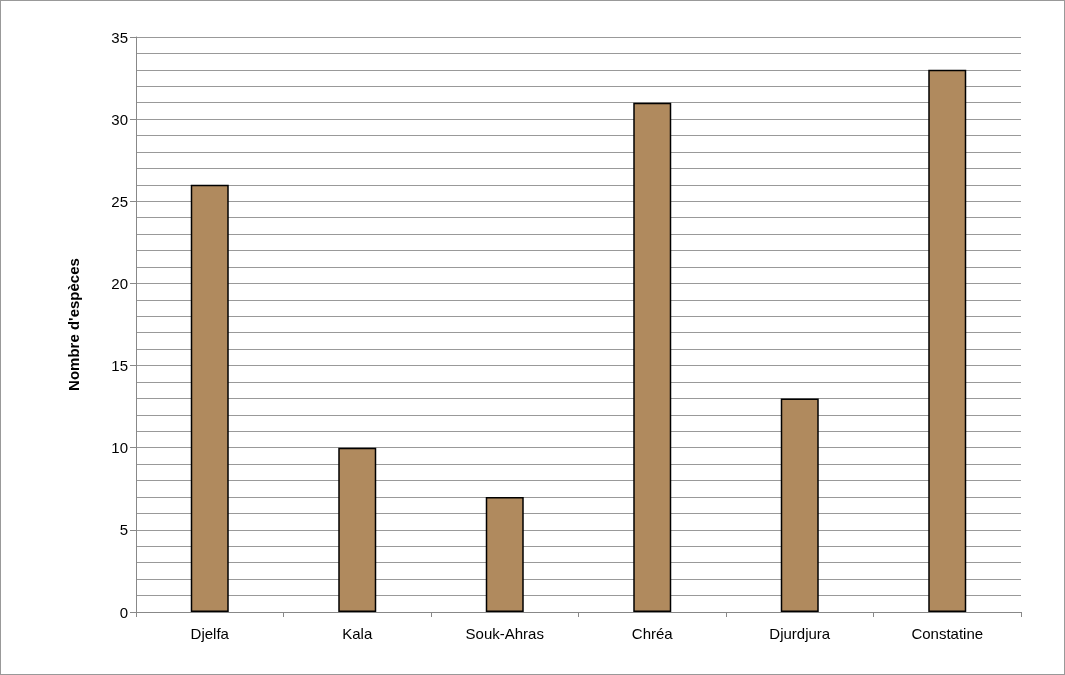 Image resolution: width=1065 pixels, height=675 pixels. I want to click on x-tick-label: Chréa, so click(652, 633).